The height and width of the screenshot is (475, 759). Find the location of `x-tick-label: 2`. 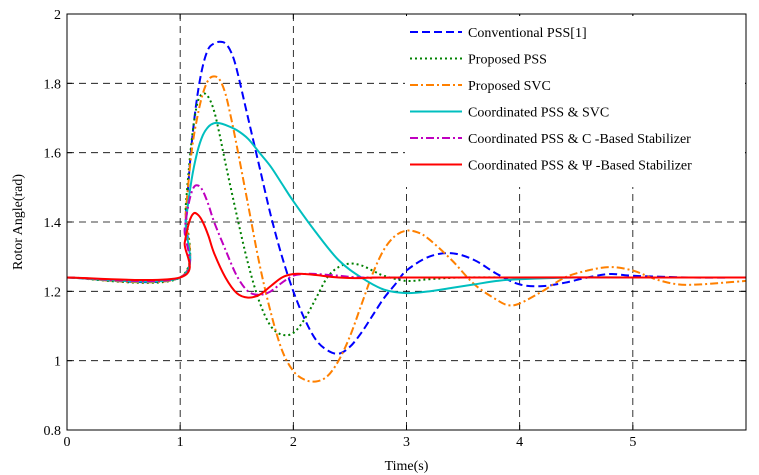

x-tick-label: 2 is located at coordinates (293, 442).